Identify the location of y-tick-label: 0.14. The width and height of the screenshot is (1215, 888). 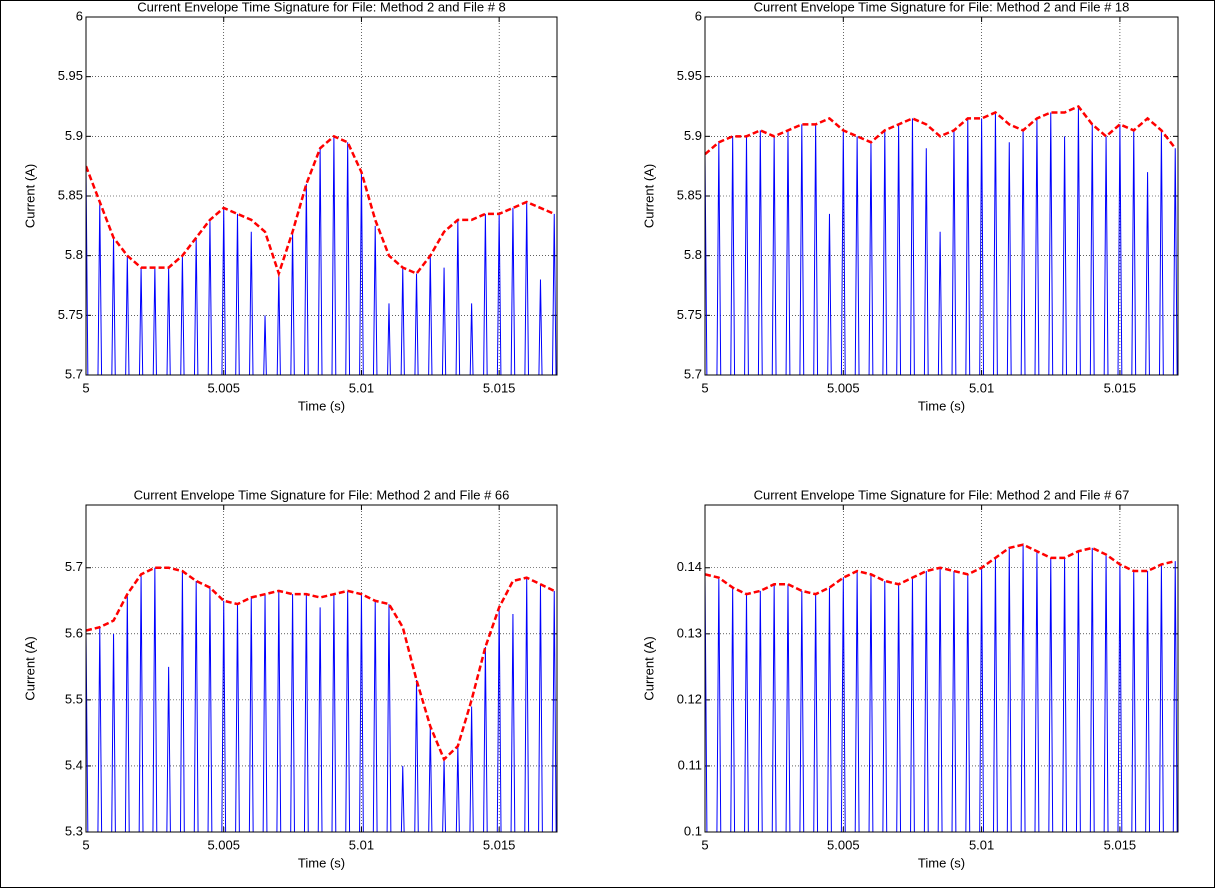
(689, 566).